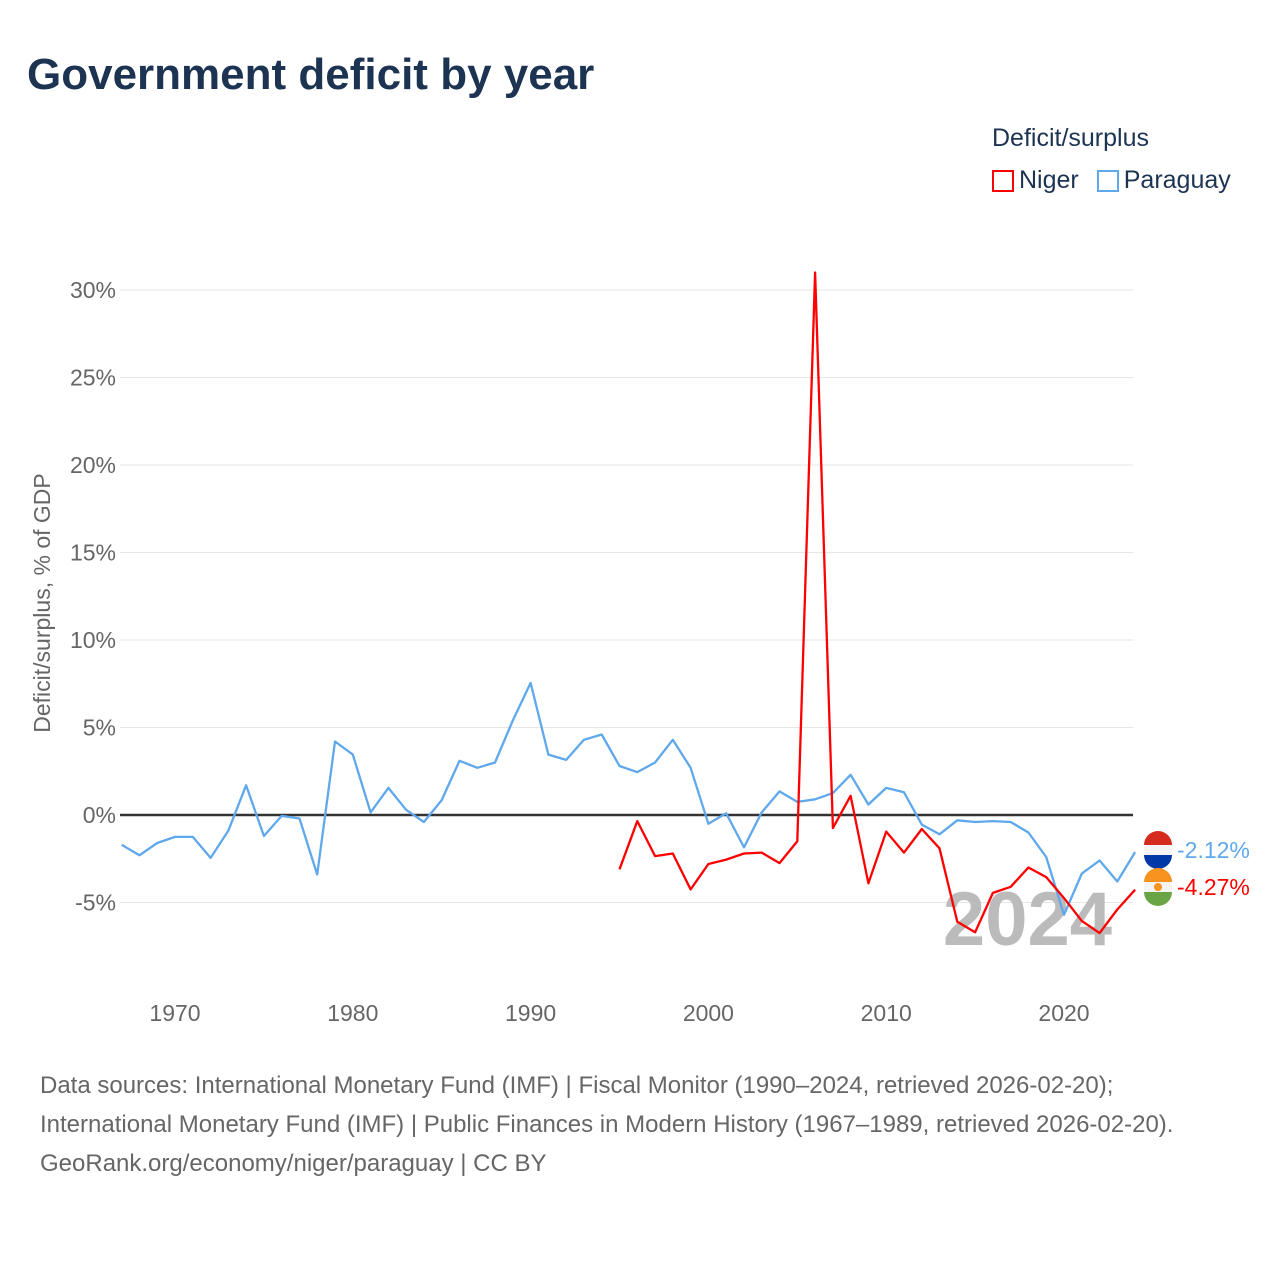 The width and height of the screenshot is (1280, 1280). What do you see at coordinates (629, 798) in the screenshot?
I see `series-line-paraguay` at bounding box center [629, 798].